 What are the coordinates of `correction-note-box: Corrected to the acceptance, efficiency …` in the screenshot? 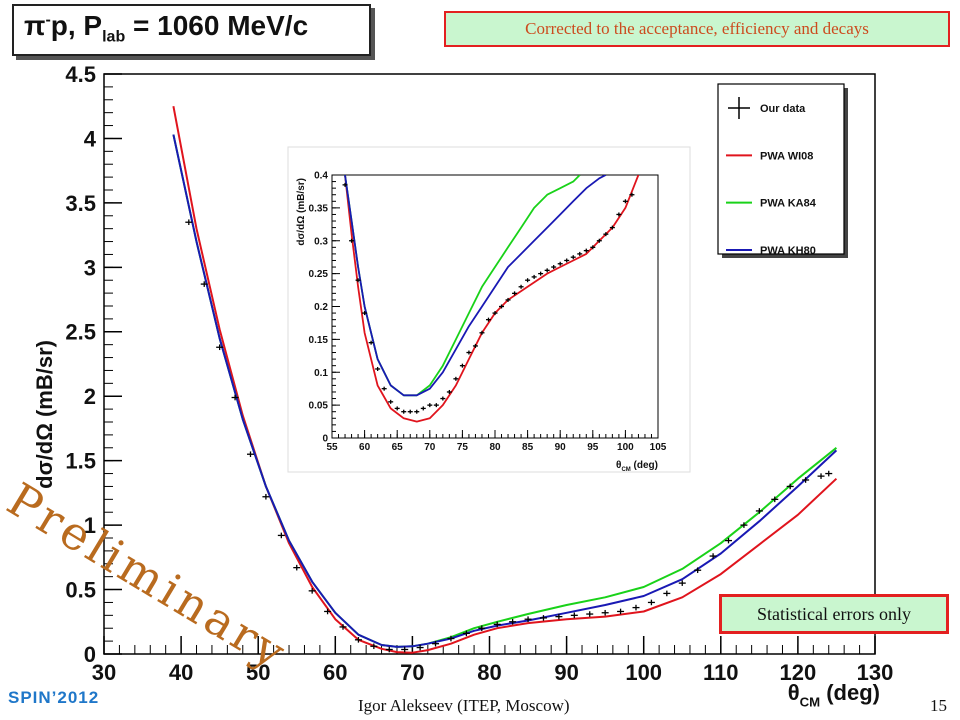 It's located at (697, 29).